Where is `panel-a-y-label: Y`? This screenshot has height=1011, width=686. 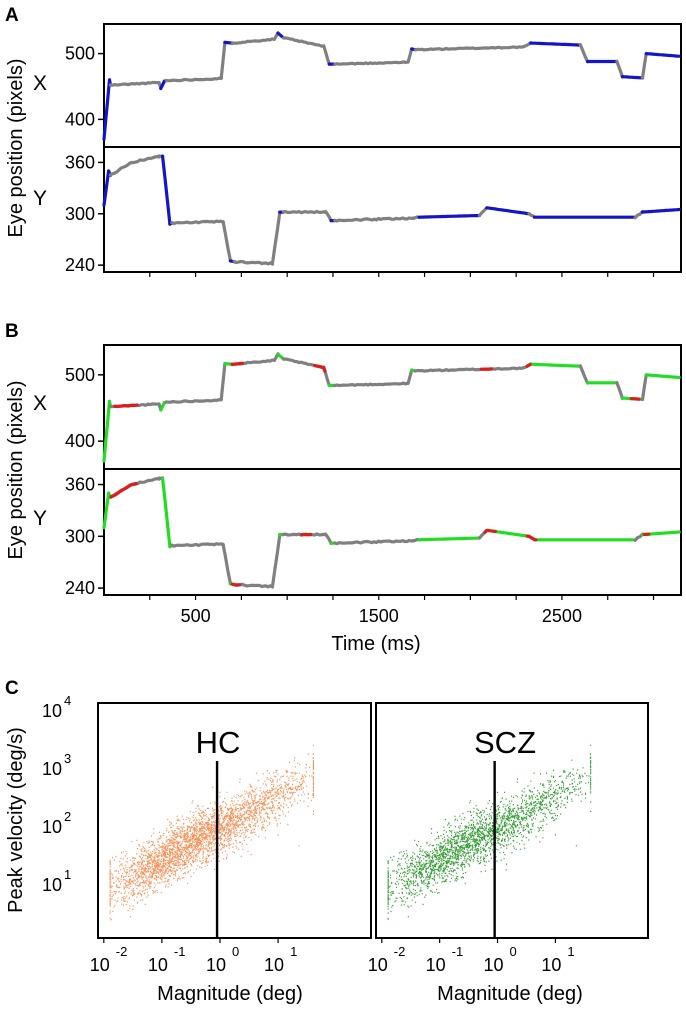
panel-a-y-label: Y is located at coordinates (40, 198).